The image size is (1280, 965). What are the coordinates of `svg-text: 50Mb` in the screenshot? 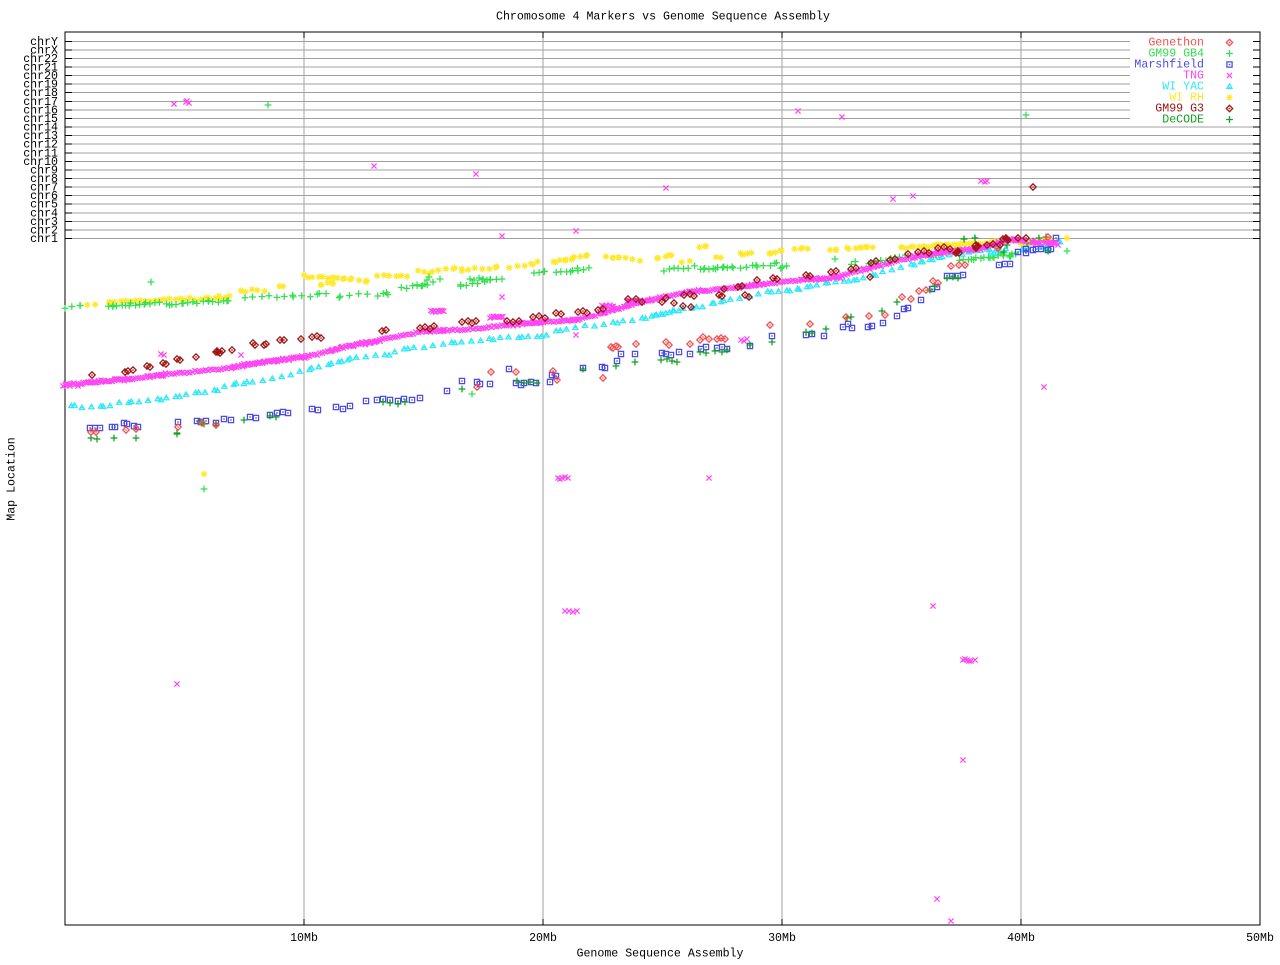 It's located at (1260, 938).